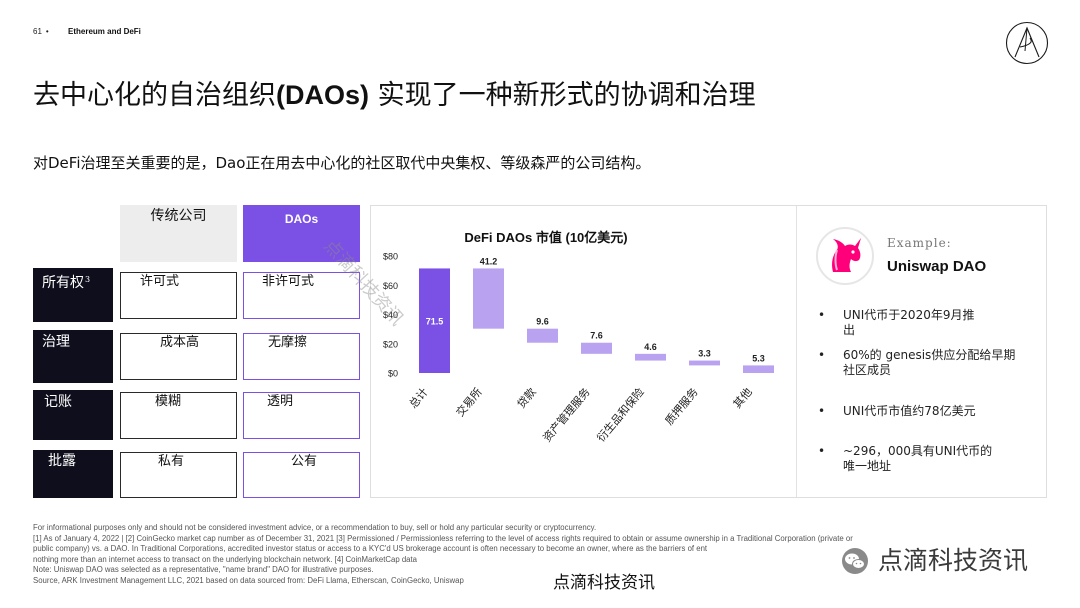 The image size is (1080, 608). I want to click on row-label-disclosure: 批露, so click(73, 474).